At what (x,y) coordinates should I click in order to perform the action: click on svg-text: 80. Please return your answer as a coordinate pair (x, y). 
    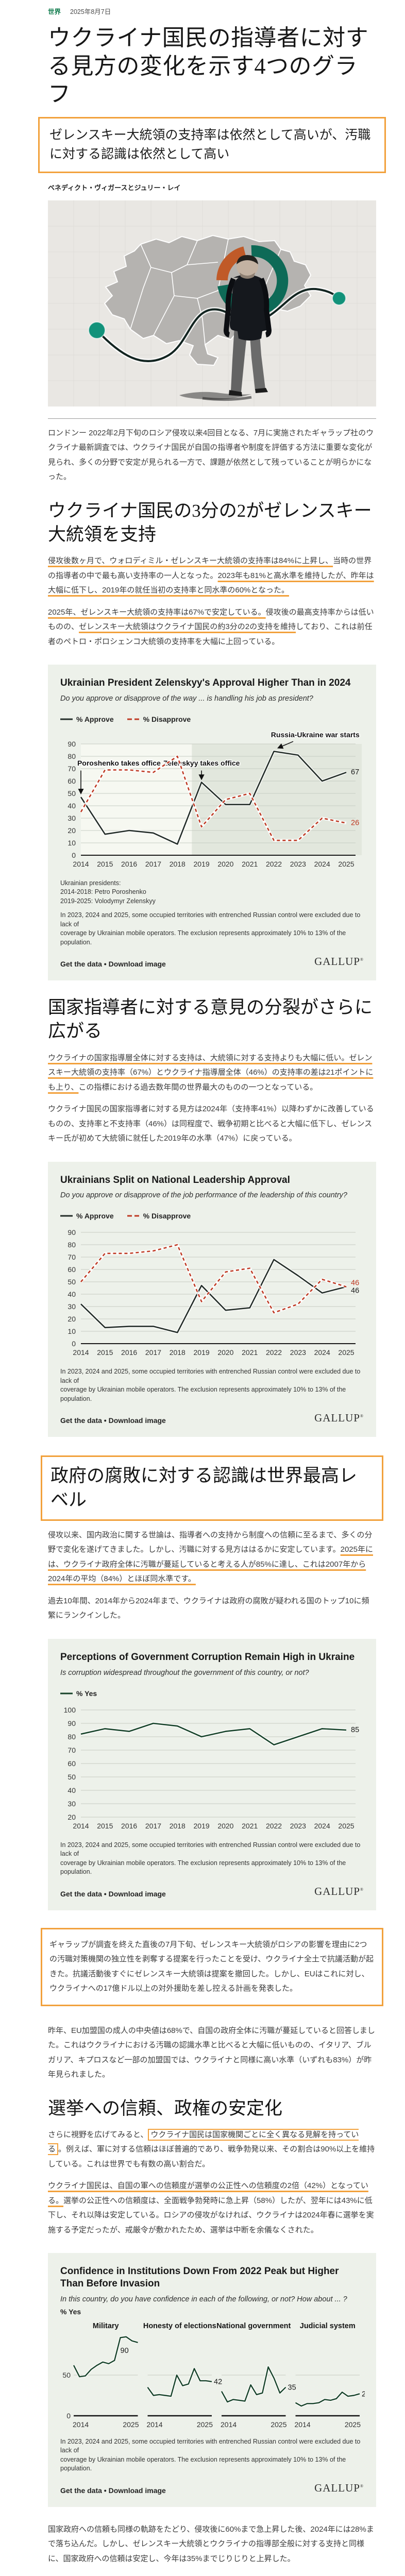
    Looking at the image, I should click on (72, 756).